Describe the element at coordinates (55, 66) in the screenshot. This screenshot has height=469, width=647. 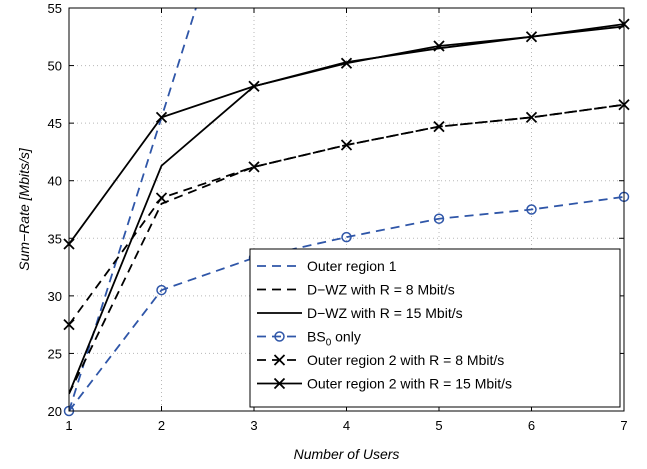
I see `y-tick-label: 50` at that location.